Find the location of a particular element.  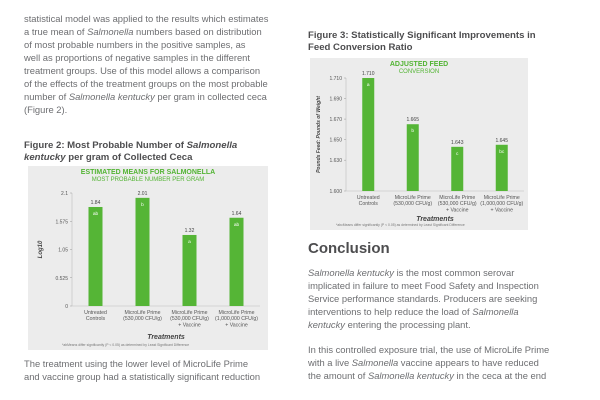

y-tick-label: 1.630 is located at coordinates (335, 161).